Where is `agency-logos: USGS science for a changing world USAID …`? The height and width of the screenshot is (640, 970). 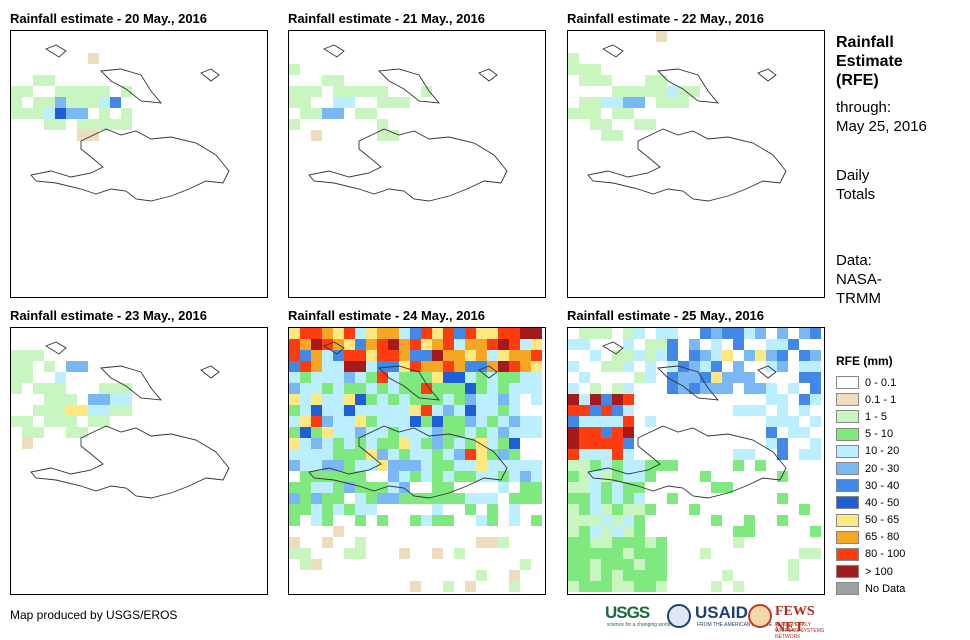
agency-logos: USGS science for a changing world USAID … is located at coordinates (716, 621).